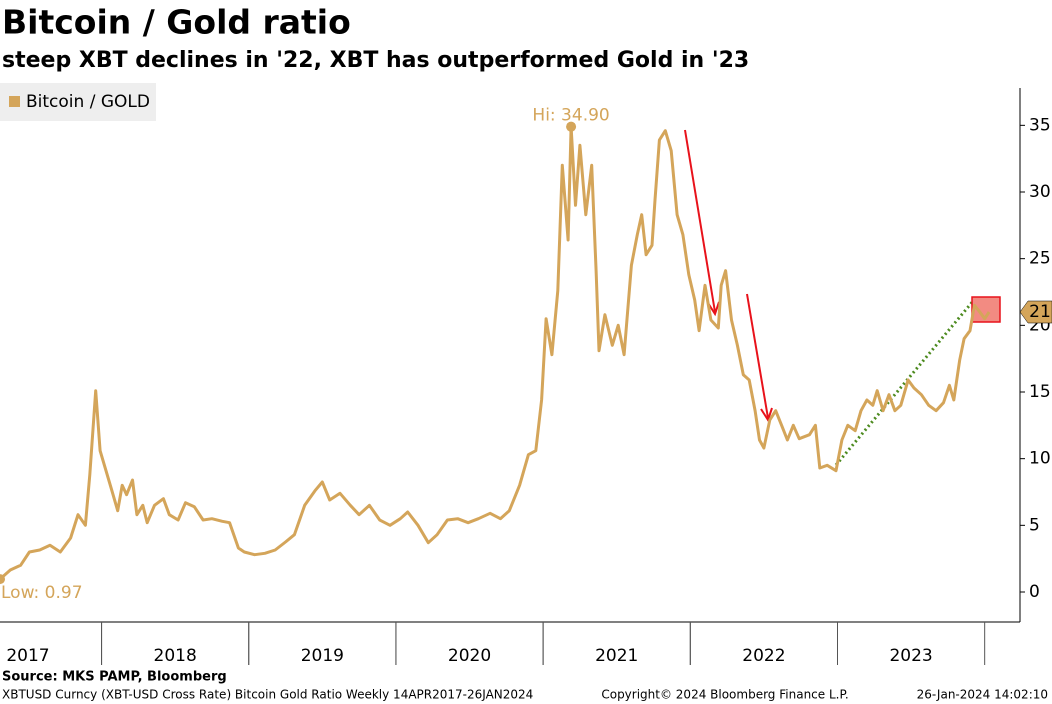  Describe the element at coordinates (1040, 459) in the screenshot. I see `y-tick-label: 10` at that location.